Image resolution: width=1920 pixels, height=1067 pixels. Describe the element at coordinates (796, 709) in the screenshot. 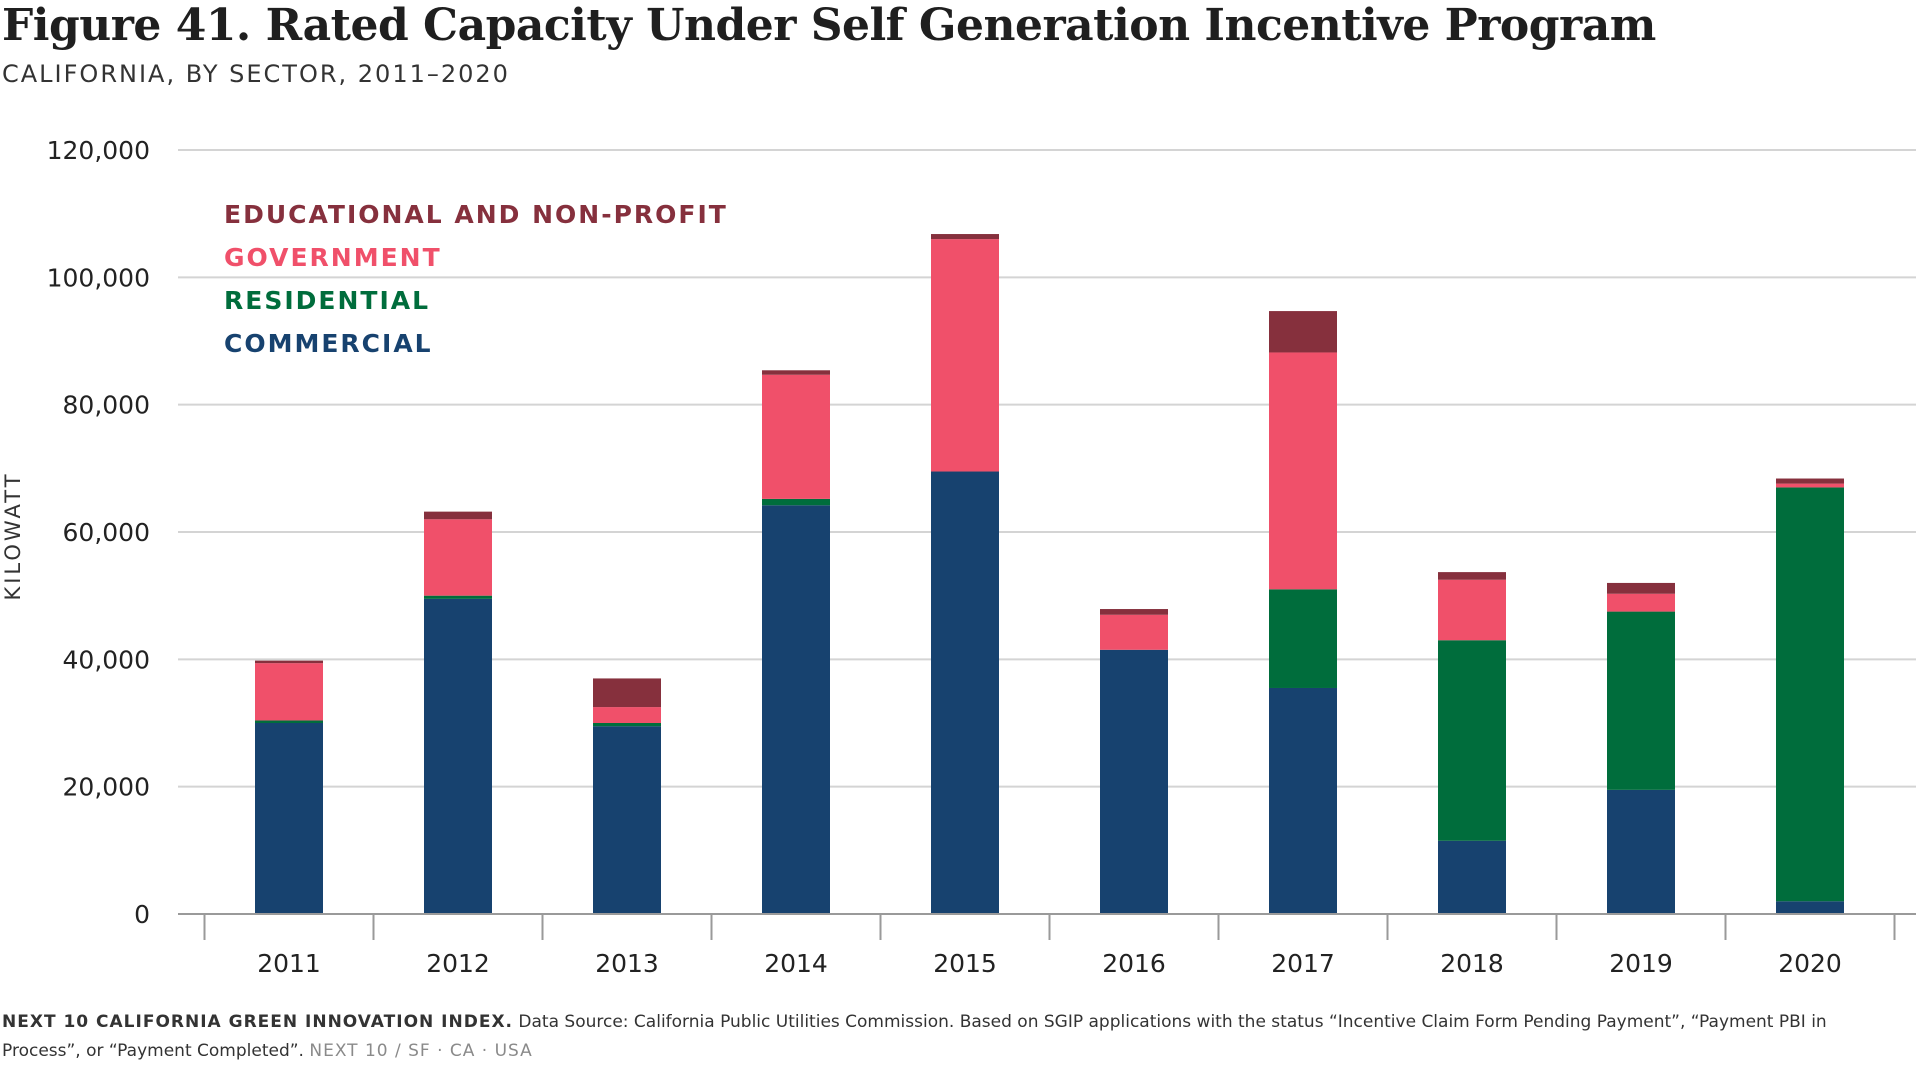

I see `bar-commercial-2014` at that location.